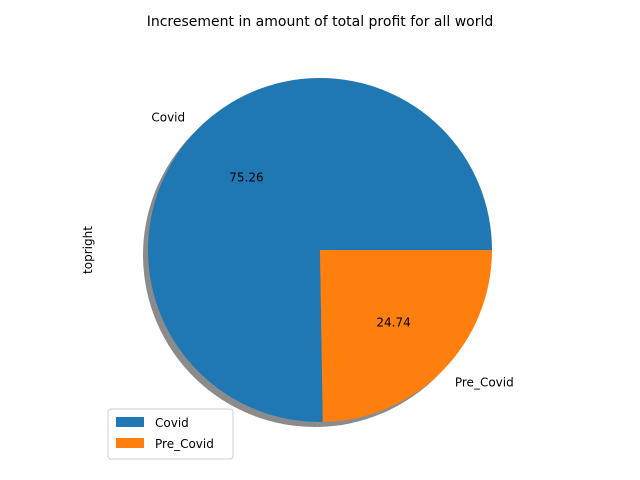  Describe the element at coordinates (88, 250) in the screenshot. I see `y-axis-label: topright` at that location.